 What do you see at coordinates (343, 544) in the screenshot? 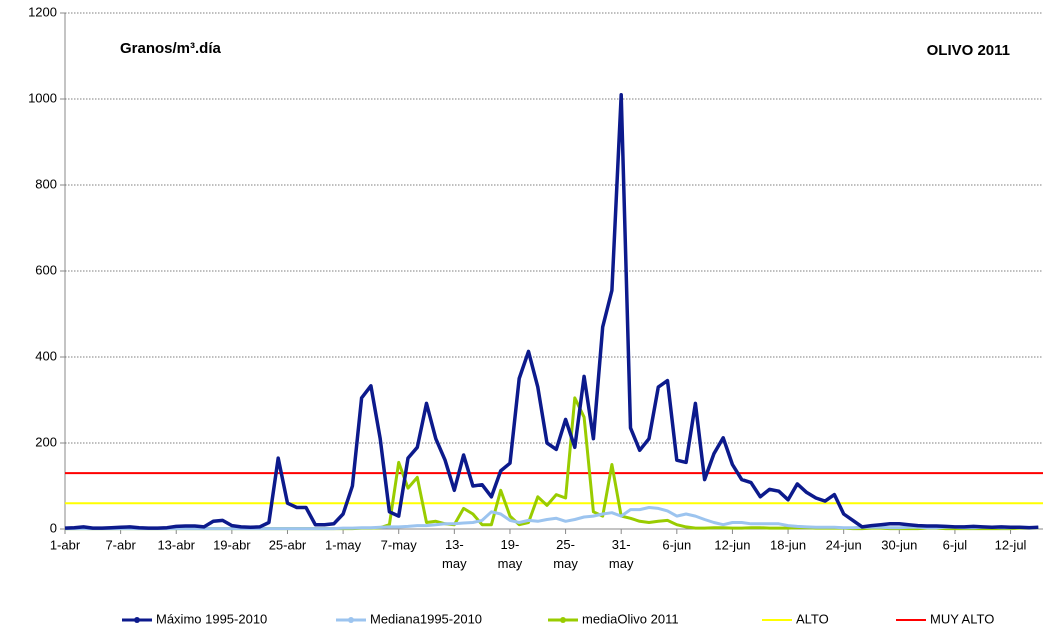
I see `x-tick-label: 1-may` at bounding box center [343, 544].